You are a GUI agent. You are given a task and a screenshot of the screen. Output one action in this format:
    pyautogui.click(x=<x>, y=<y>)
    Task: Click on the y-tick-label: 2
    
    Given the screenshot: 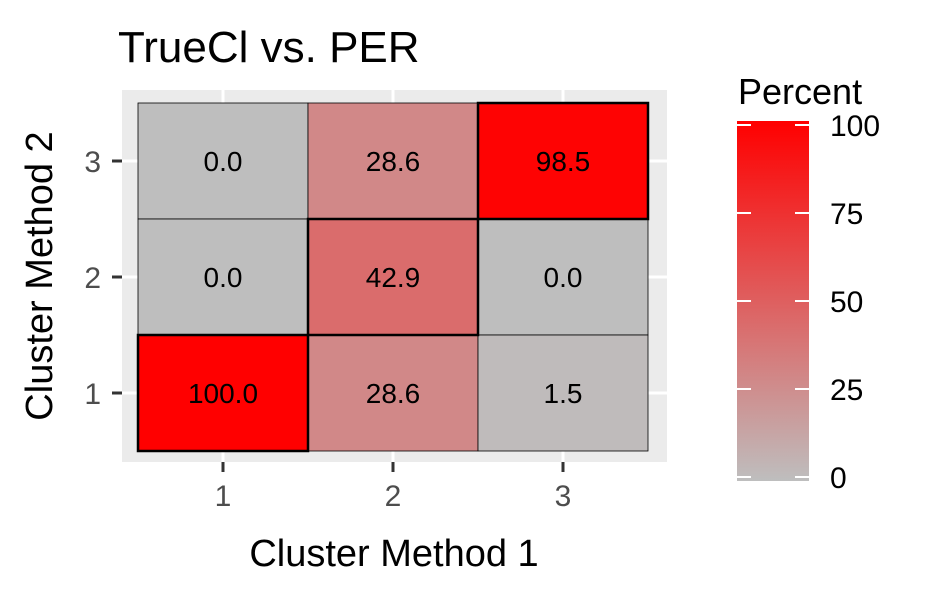 What is the action you would take?
    pyautogui.click(x=92, y=278)
    